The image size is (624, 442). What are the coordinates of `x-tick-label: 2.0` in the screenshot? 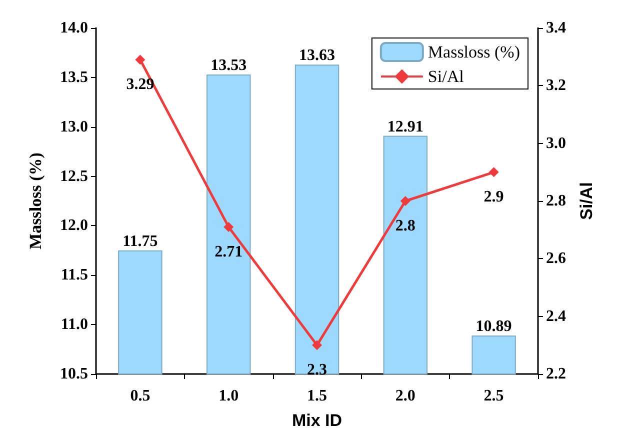 It's located at (405, 396).